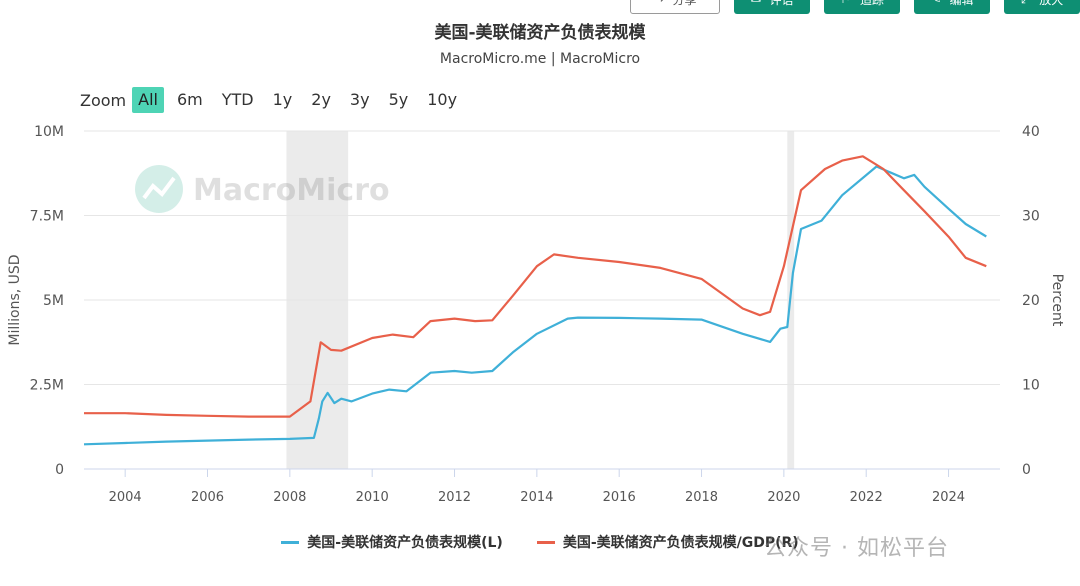 This screenshot has width=1080, height=586. What do you see at coordinates (659, 3) in the screenshot?
I see `share-icon: ↪` at bounding box center [659, 3].